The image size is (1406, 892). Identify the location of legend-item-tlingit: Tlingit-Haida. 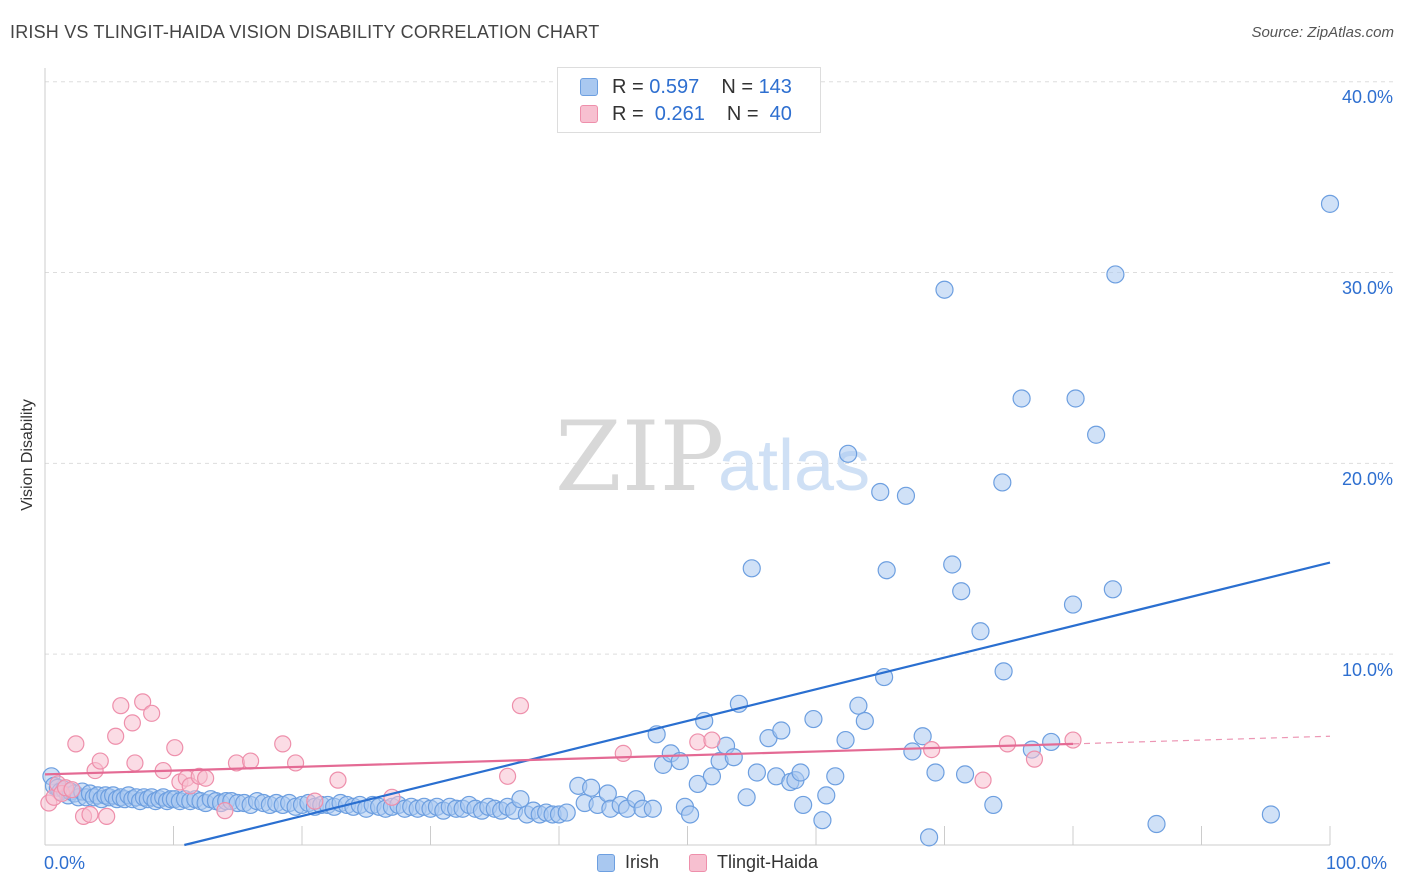
(753, 862).